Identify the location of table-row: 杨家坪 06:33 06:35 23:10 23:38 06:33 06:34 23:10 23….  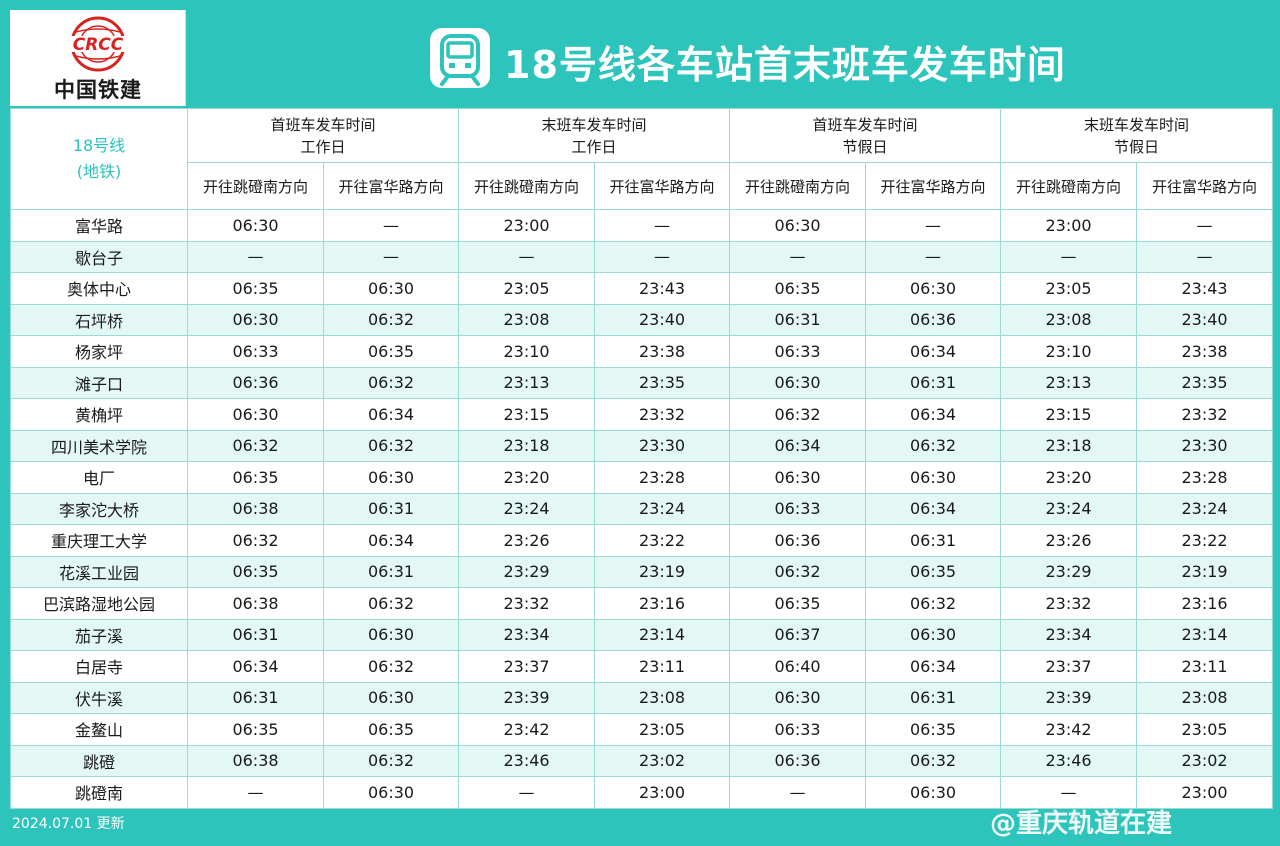
(642, 351).